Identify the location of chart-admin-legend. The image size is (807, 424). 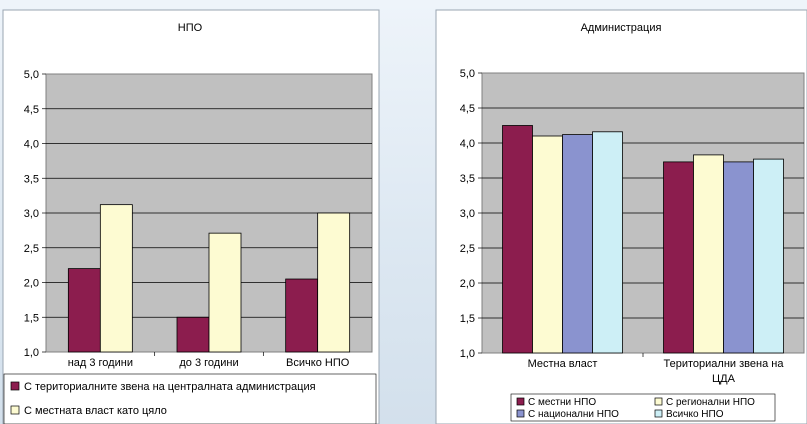
(643, 407).